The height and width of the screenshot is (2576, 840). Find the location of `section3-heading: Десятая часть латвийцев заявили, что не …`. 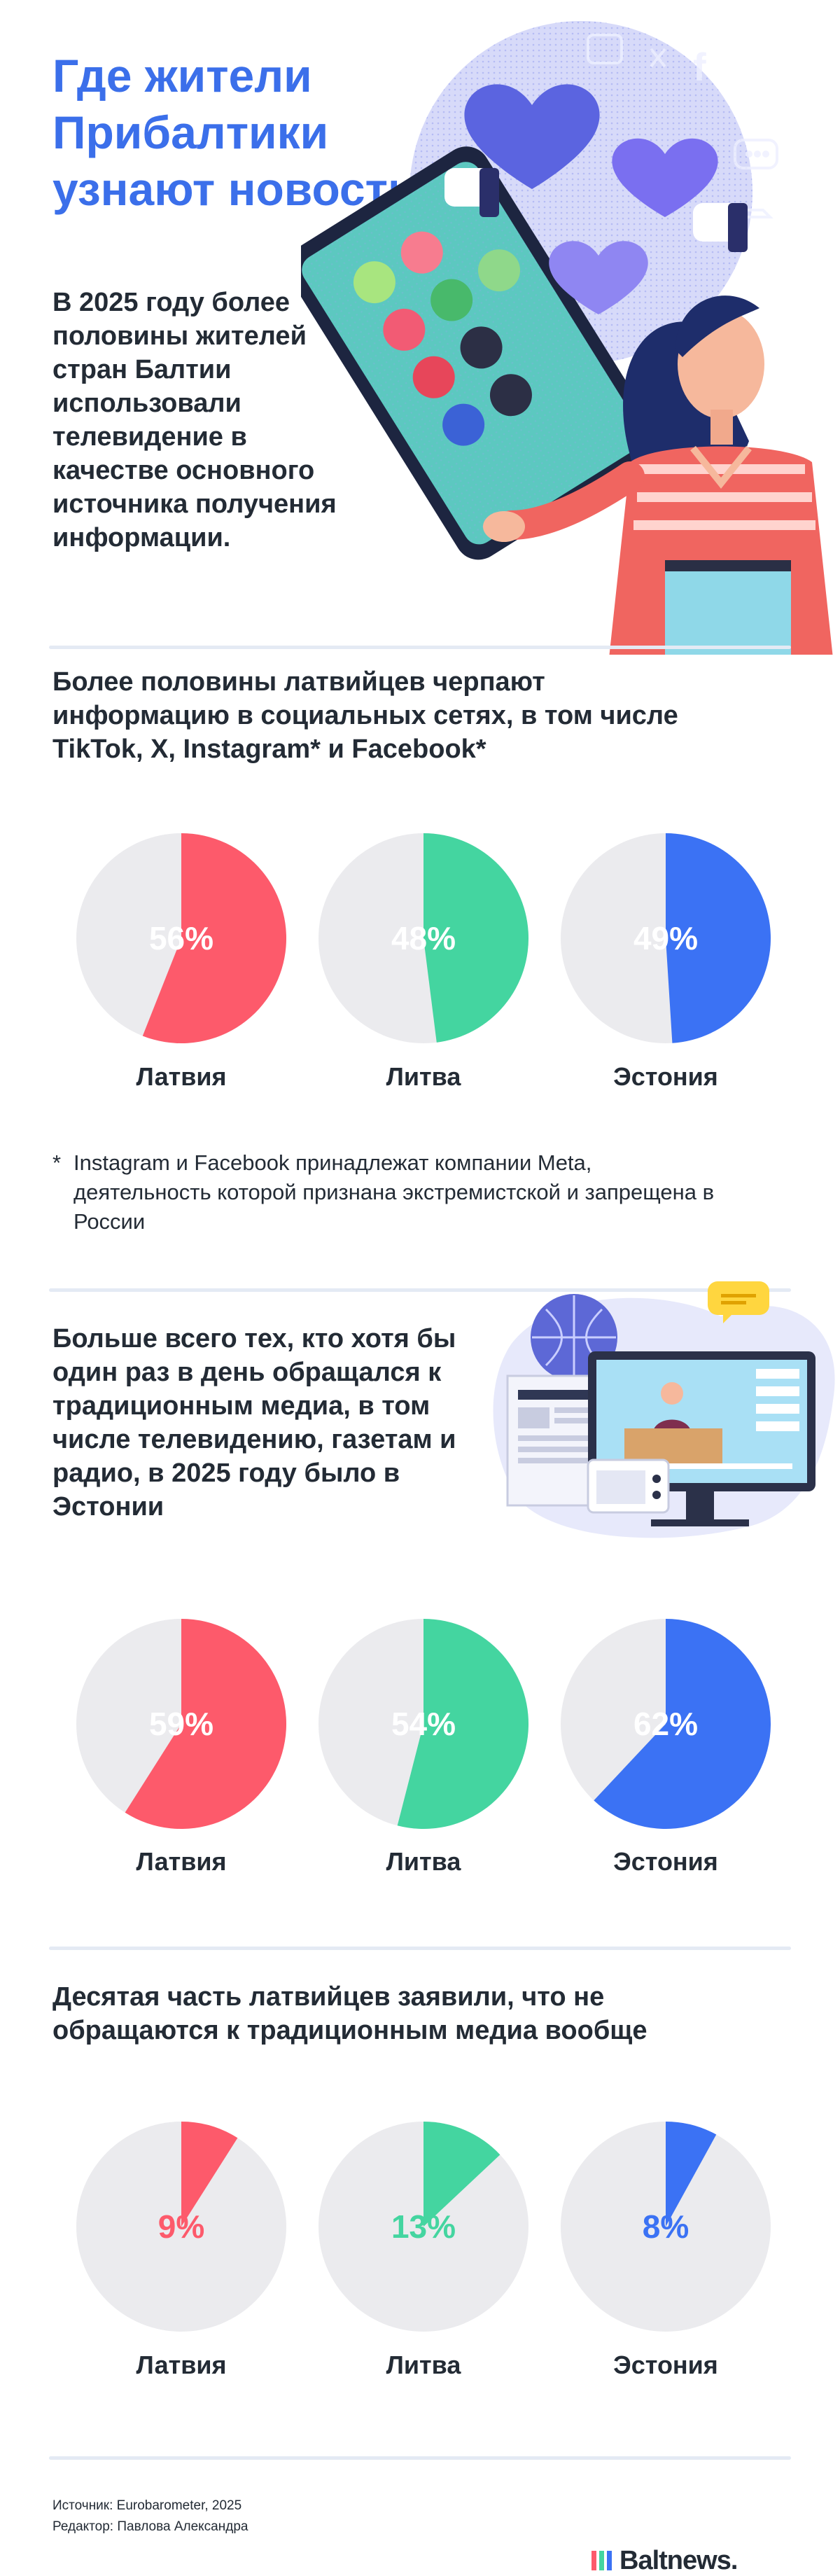

section3-heading: Десятая часть латвийцев заявили, что не … is located at coordinates (350, 2013).